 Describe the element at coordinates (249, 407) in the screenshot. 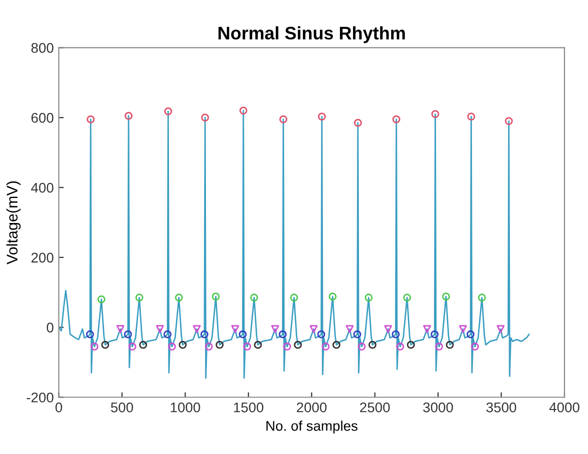

I see `x-tick-label: 1500` at that location.